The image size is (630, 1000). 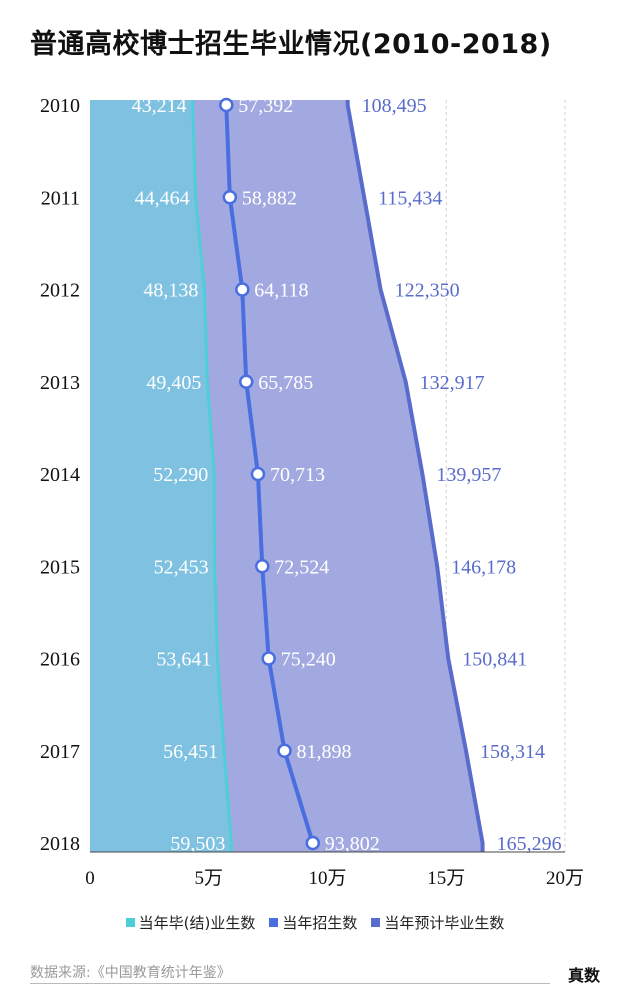 What do you see at coordinates (212, 476) in the screenshot?
I see `line-graduates` at bounding box center [212, 476].